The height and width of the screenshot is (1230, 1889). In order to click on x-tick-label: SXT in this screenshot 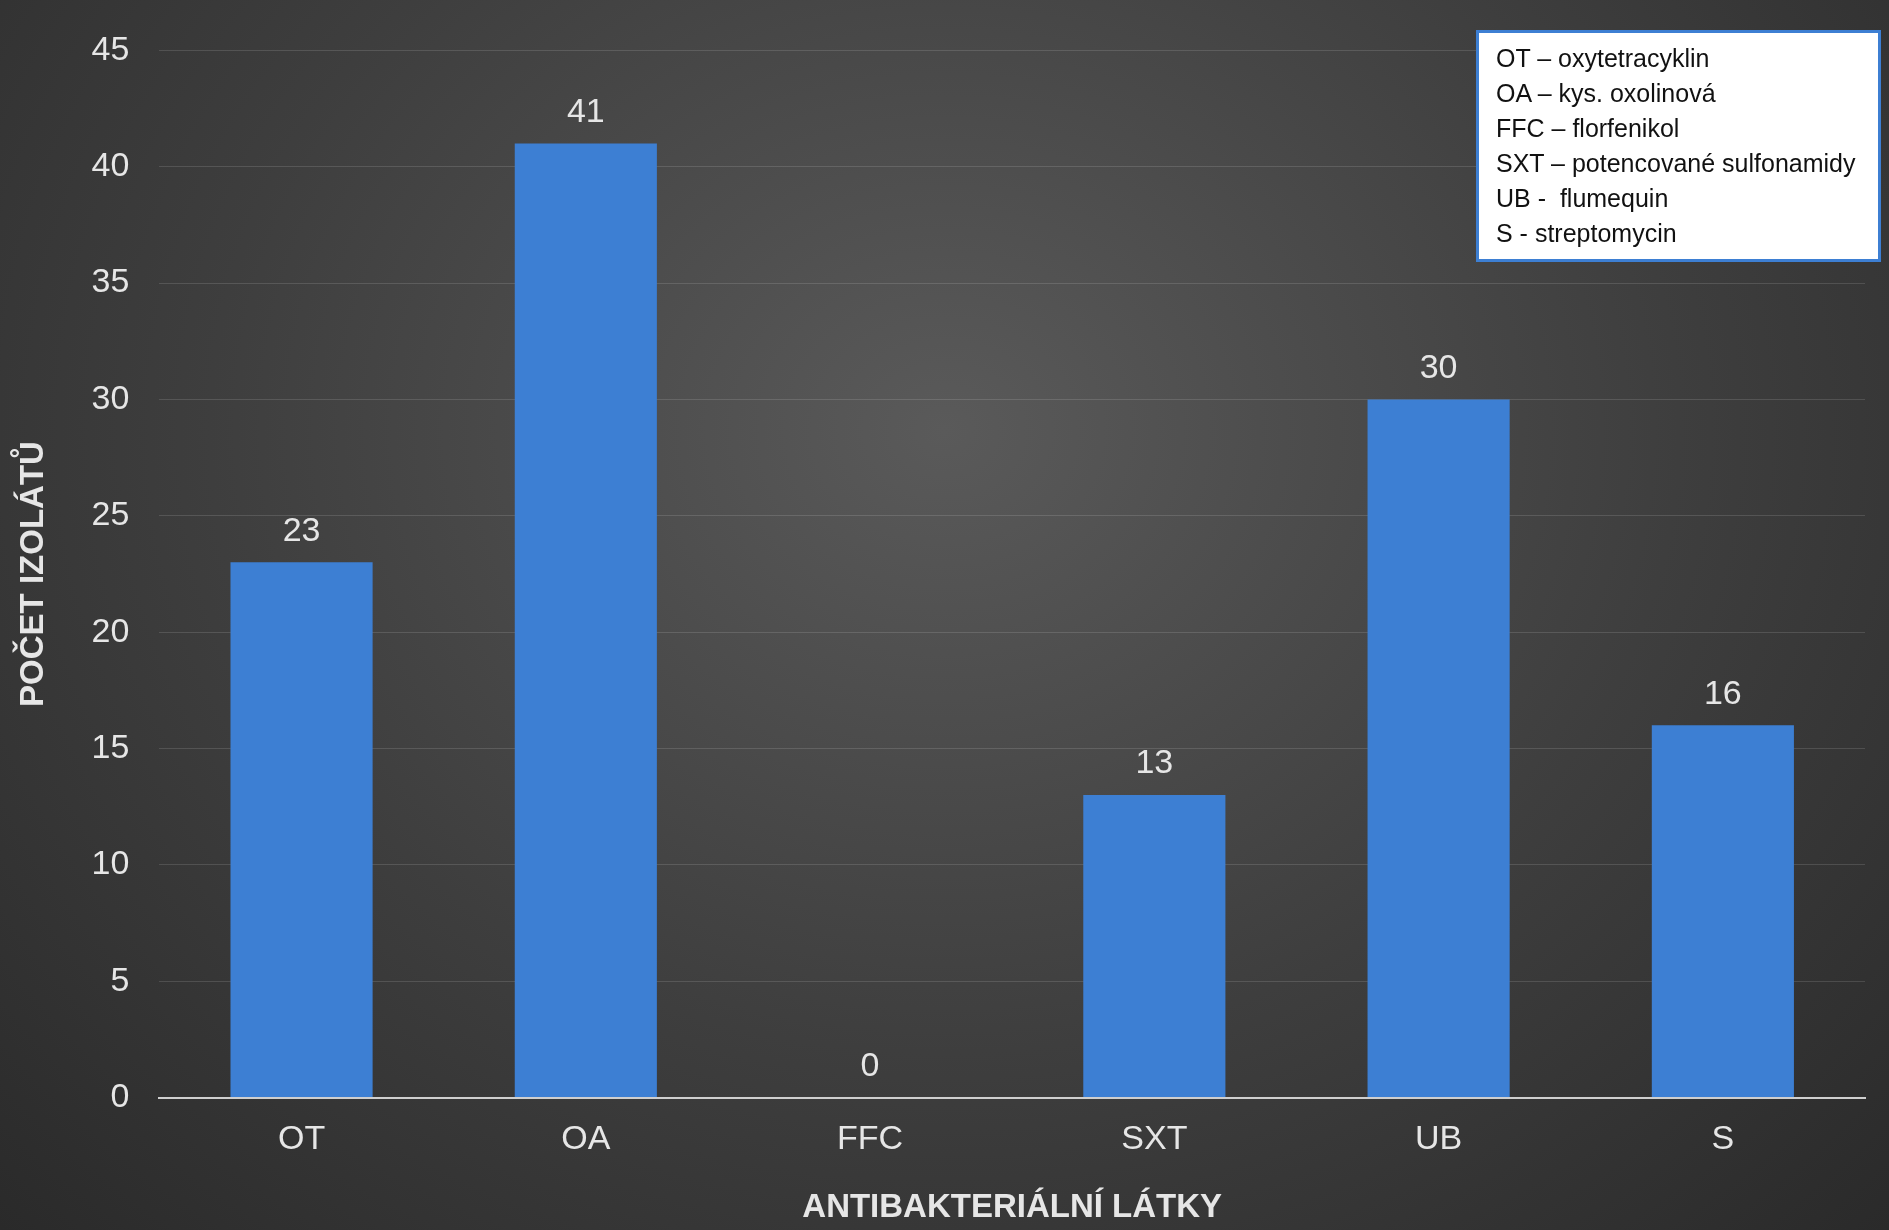, I will do `click(1154, 1137)`.